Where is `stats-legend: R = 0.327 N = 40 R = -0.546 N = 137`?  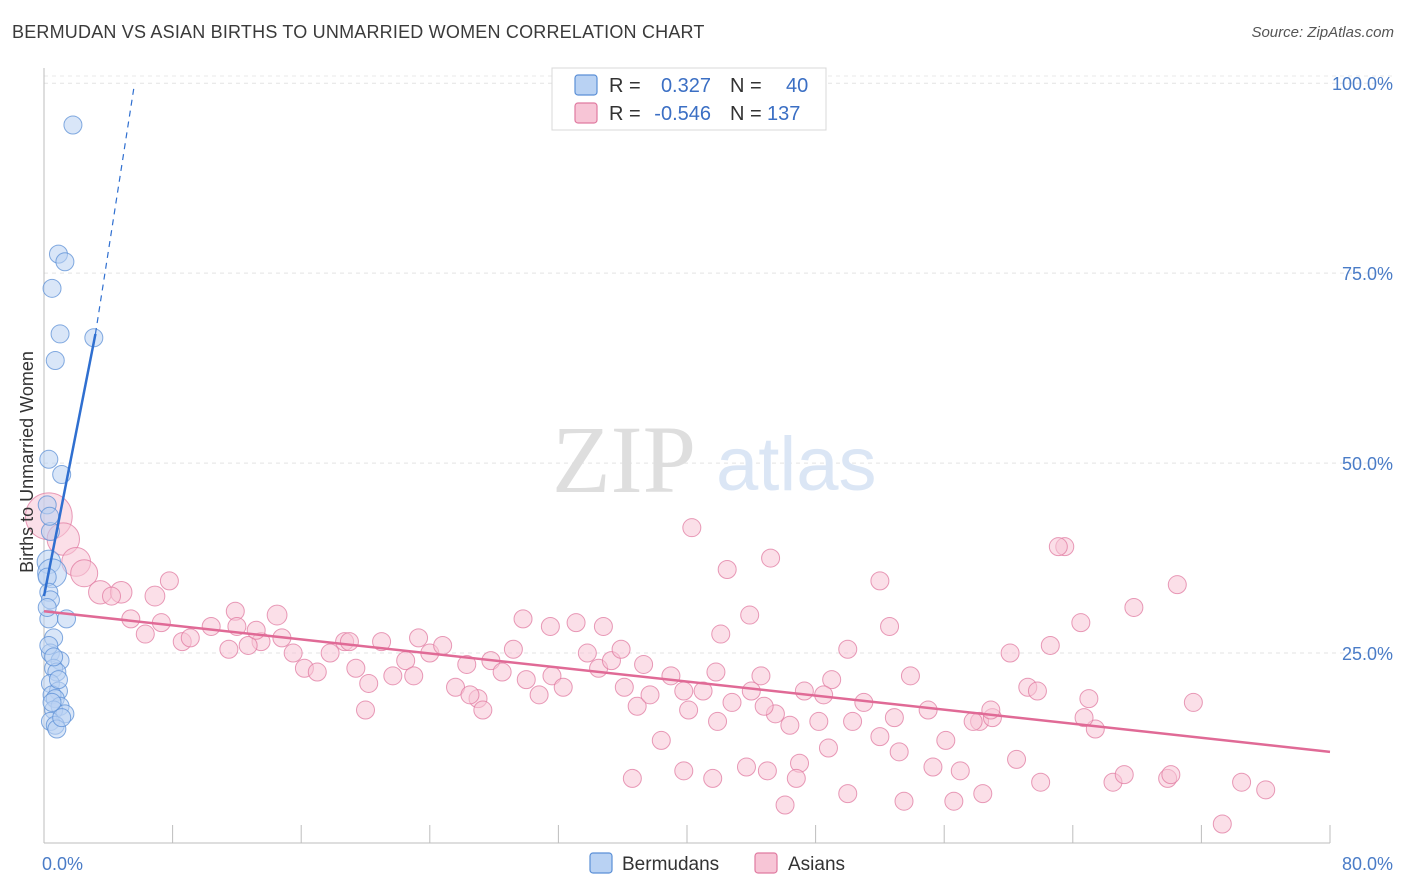 stats-legend: R = 0.327 N = 40 R = -0.546 N = 137 is located at coordinates (689, 99).